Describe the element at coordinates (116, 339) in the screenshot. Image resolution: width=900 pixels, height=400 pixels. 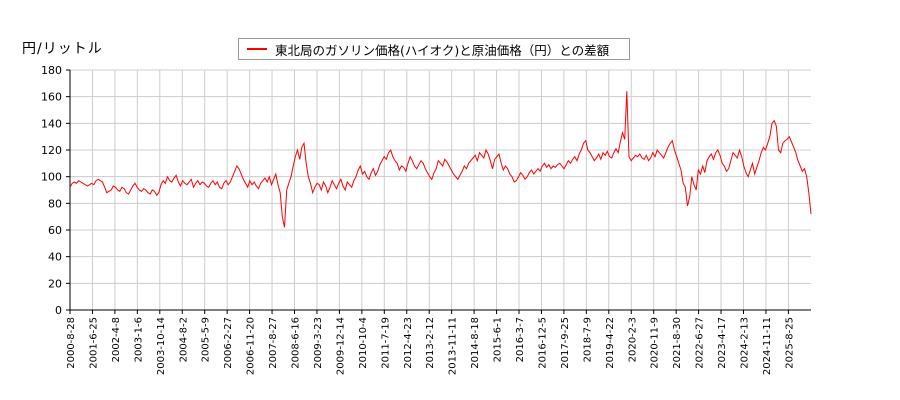
I see `x-tick-label: 2002-4-8` at that location.